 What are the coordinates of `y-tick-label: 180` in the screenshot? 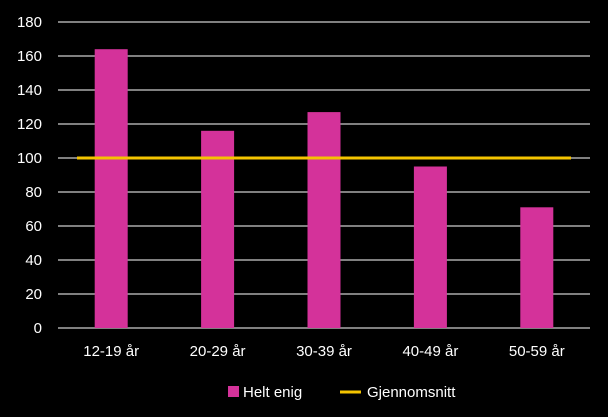 It's located at (29, 22).